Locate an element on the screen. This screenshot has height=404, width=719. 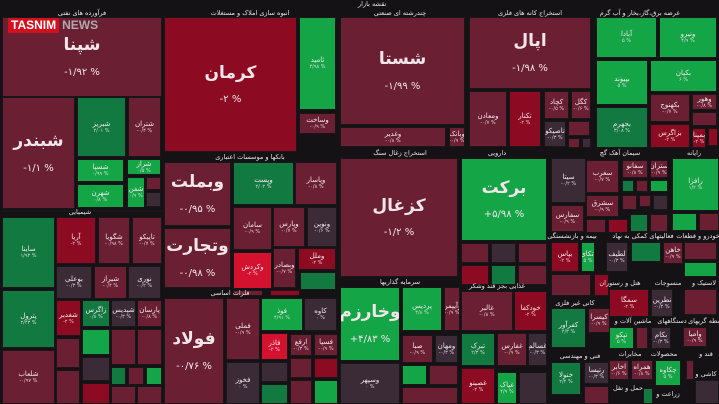
treemap-tile: وخارزم +۴/۸۳ % is located at coordinates (370, 324).